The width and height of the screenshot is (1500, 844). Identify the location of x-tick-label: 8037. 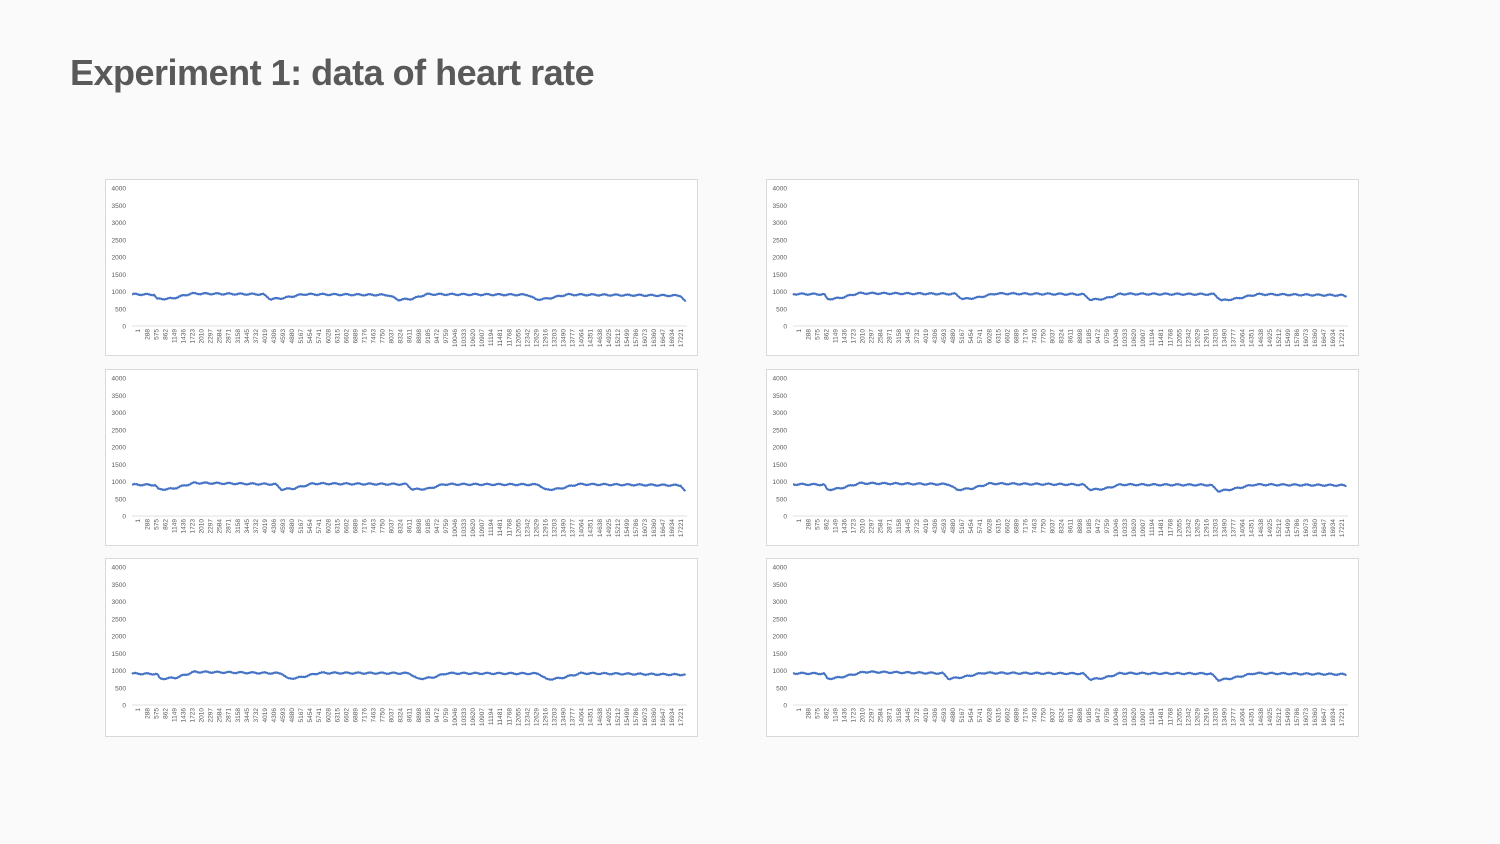
(392, 526).